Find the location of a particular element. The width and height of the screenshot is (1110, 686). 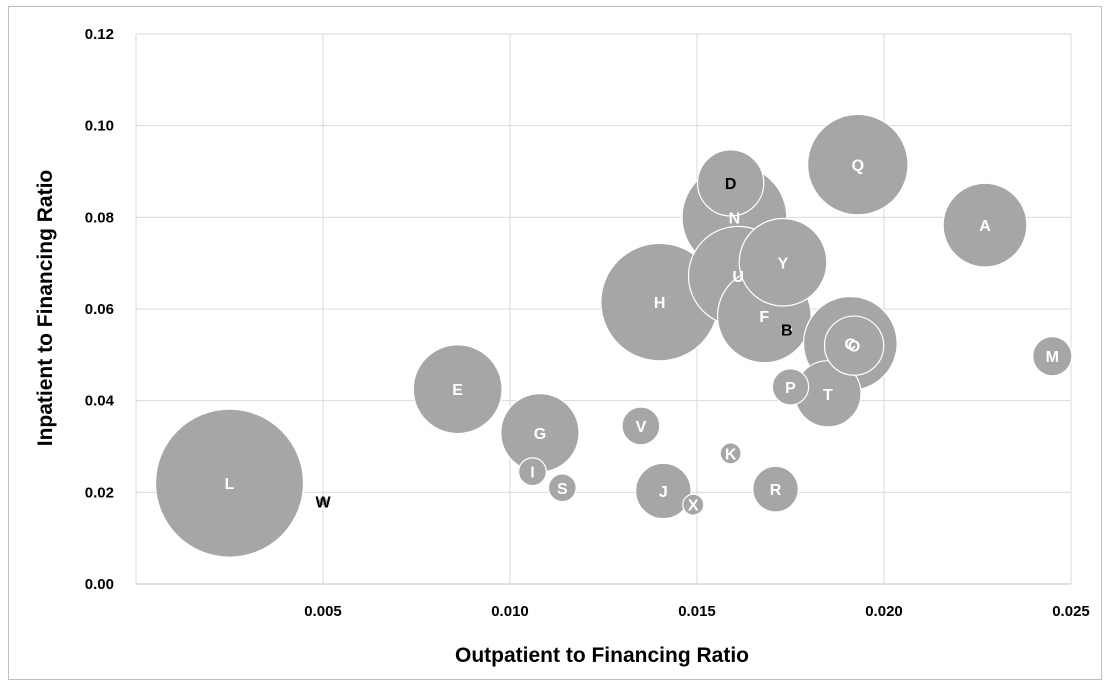

bubble-v is located at coordinates (641, 426).